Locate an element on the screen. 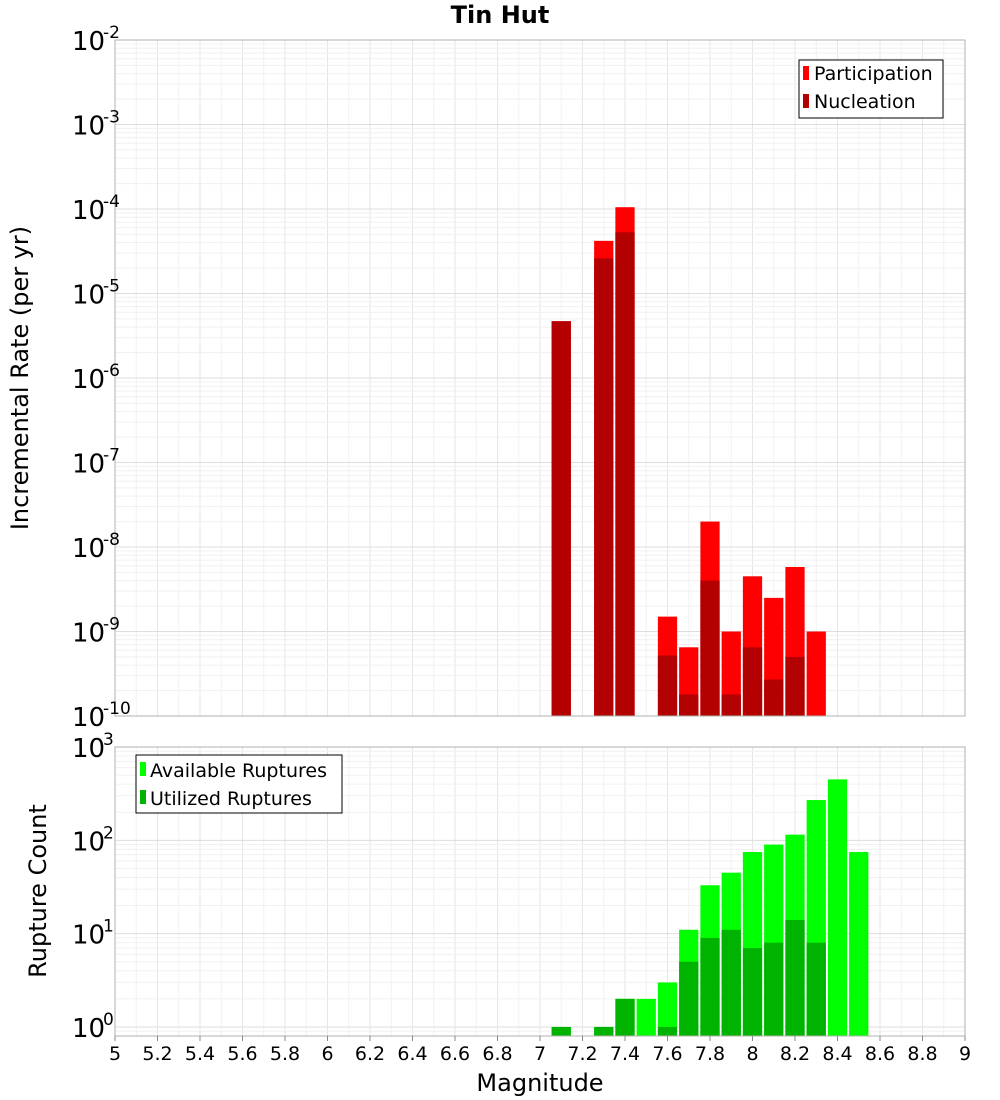 This screenshot has height=1100, width=1000. x-tick-label: 5.6 is located at coordinates (242, 1054).